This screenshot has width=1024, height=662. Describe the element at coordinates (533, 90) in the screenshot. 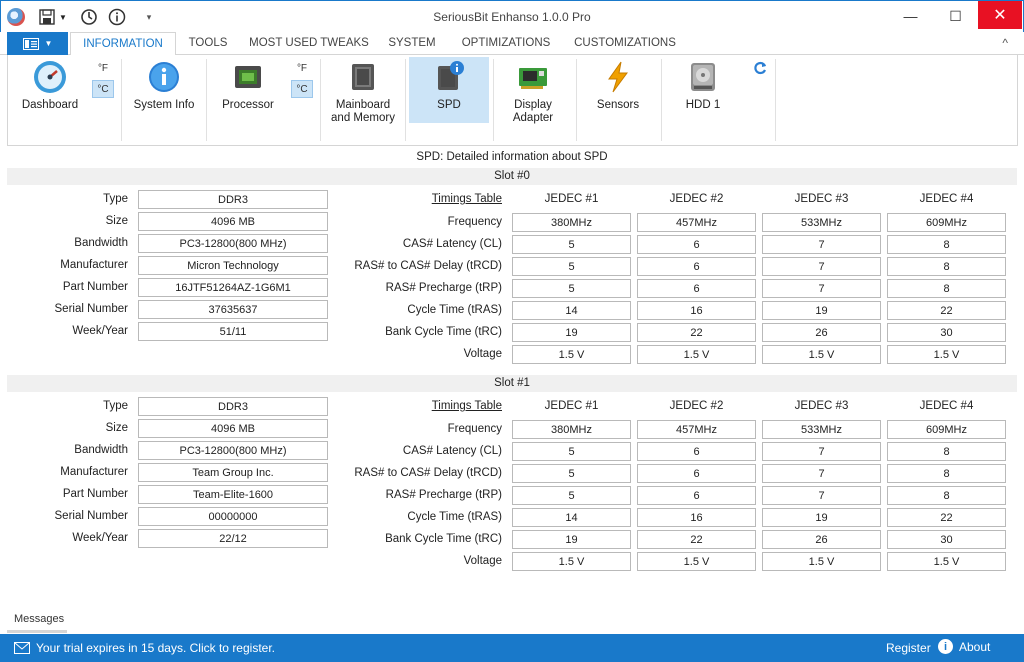

I see `display-adapter-button: Display Adapter` at that location.